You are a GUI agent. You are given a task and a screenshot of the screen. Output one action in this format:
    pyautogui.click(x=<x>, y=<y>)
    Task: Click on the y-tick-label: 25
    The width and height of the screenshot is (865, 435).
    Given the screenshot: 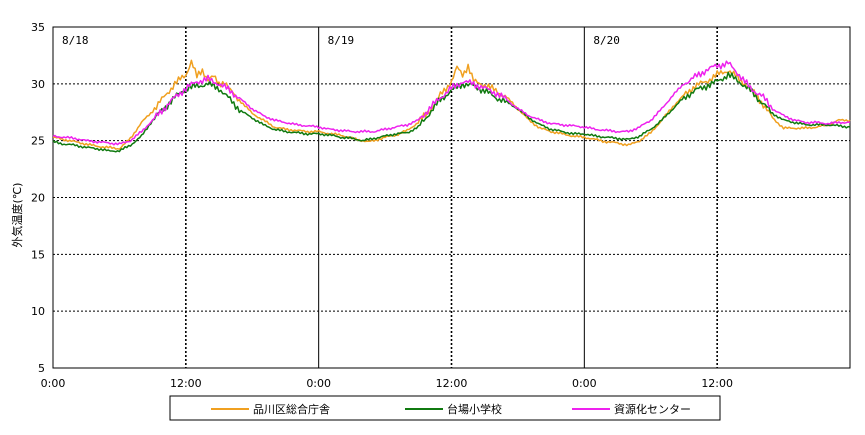 What is the action you would take?
    pyautogui.click(x=38, y=141)
    